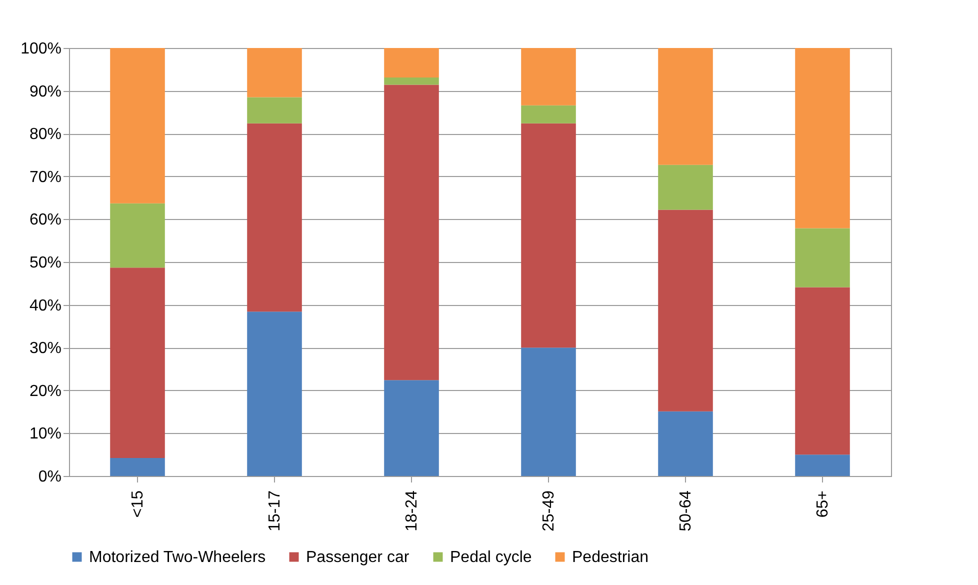 The image size is (978, 585). Describe the element at coordinates (358, 557) in the screenshot. I see `legend-label: Passenger car` at that location.